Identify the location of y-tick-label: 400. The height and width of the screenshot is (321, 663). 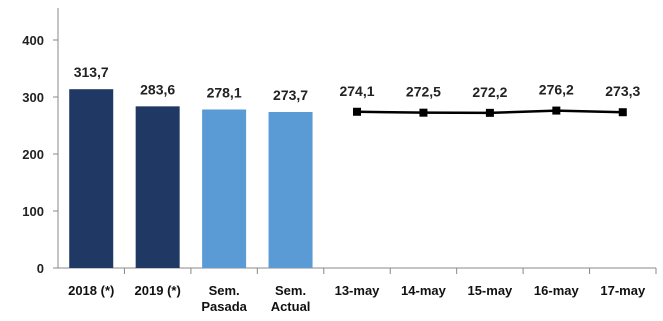
(33, 40).